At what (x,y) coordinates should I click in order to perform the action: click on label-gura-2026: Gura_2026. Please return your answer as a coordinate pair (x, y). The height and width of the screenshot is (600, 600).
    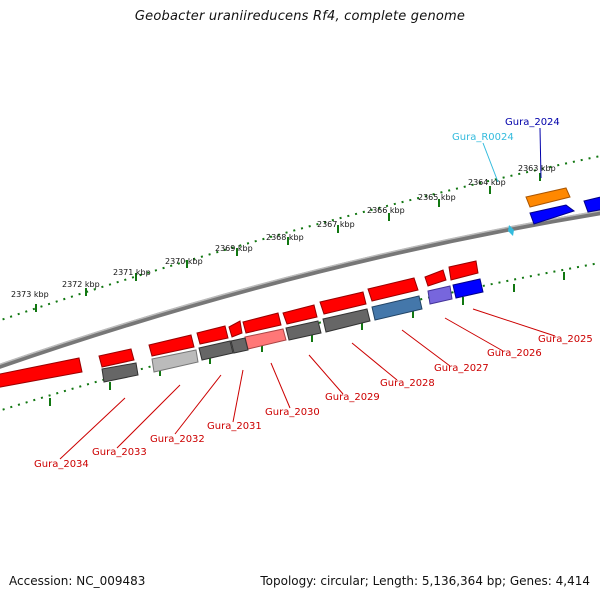
    Looking at the image, I should click on (514, 353).